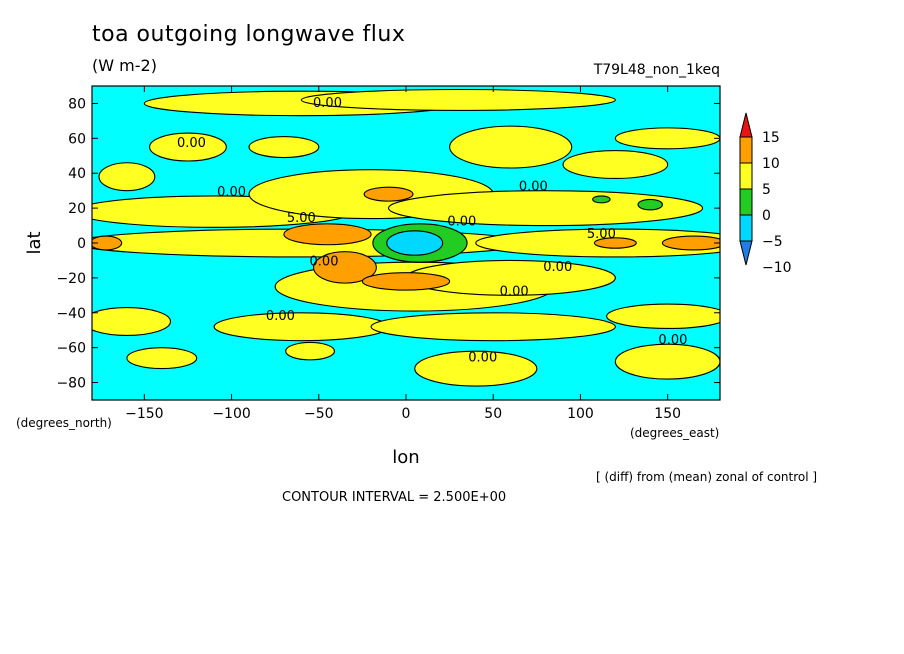 The image size is (904, 654). What do you see at coordinates (71, 279) in the screenshot?
I see `y-tick-label-3: −20` at bounding box center [71, 279].